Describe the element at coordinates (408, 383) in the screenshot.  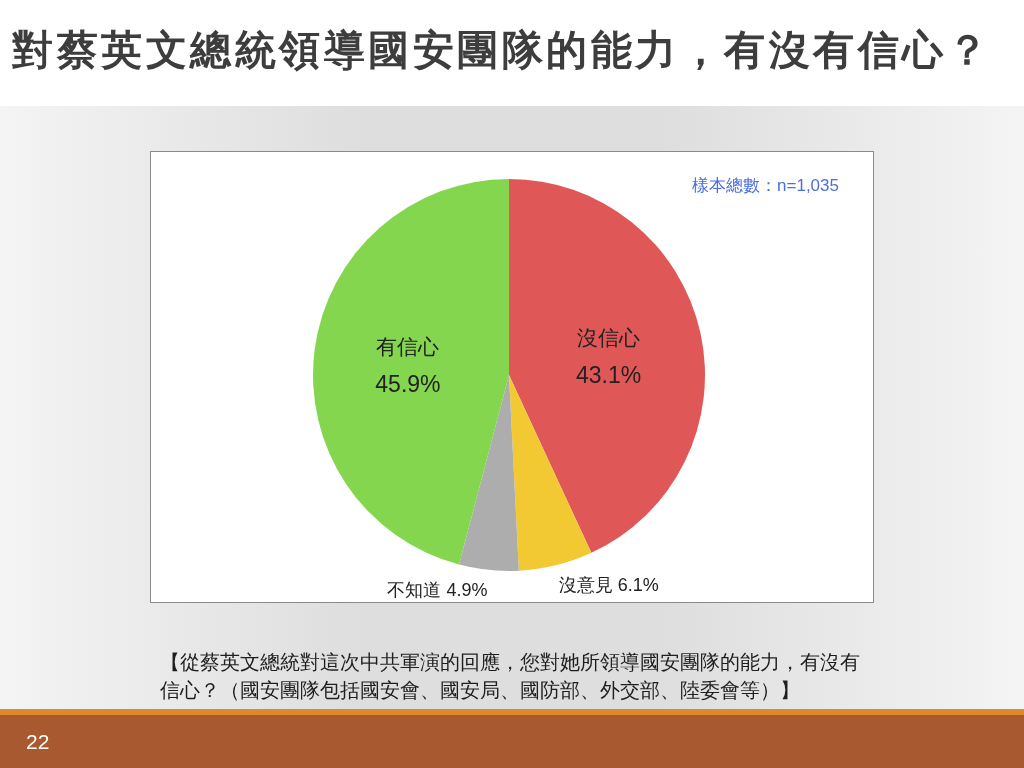
I see `data-label: 45.9%` at that location.